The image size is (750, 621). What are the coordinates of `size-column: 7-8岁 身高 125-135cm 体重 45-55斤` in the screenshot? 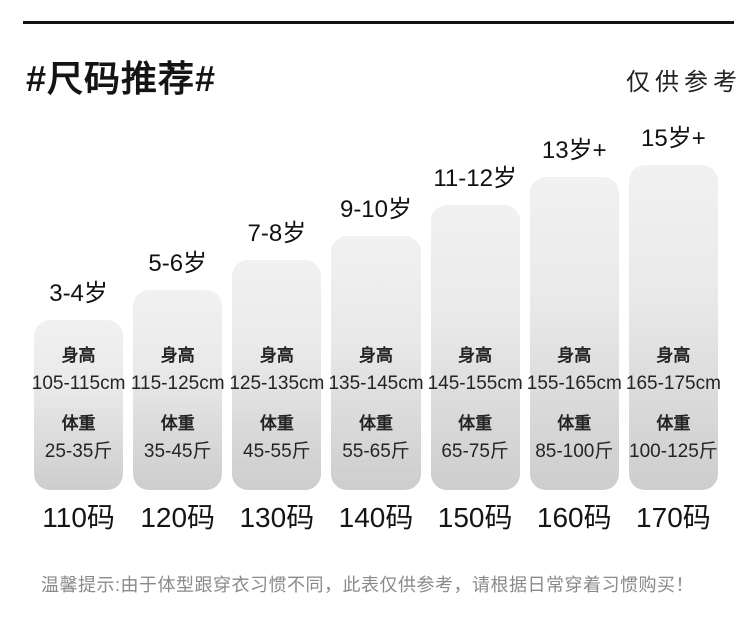 It's located at (277, 355).